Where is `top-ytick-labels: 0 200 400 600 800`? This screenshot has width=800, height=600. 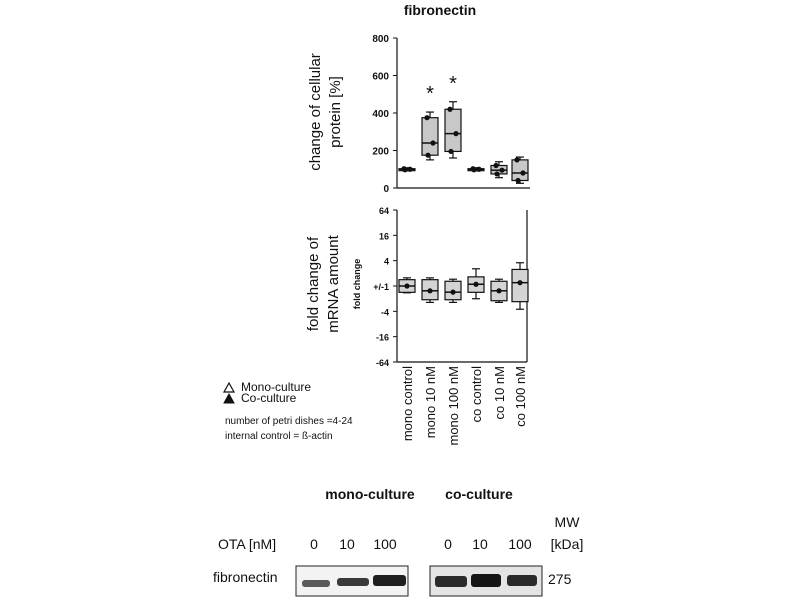 top-ytick-labels: 0 200 400 600 800 is located at coordinates (380, 114).